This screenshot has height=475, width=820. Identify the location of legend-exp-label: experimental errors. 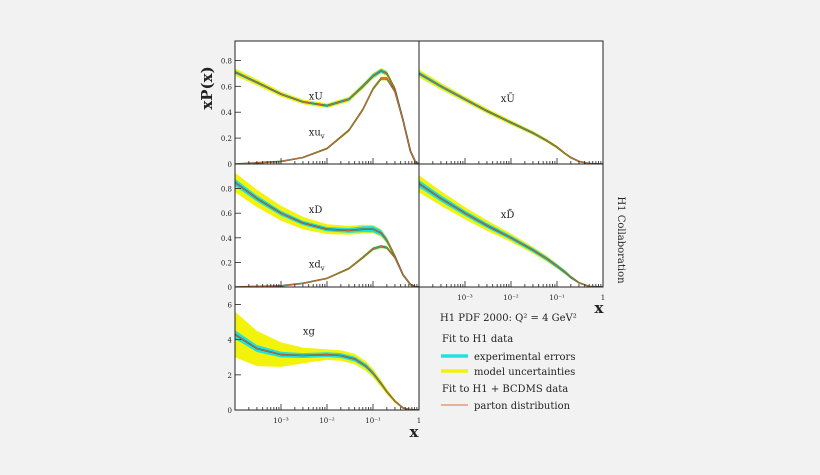
(524, 357).